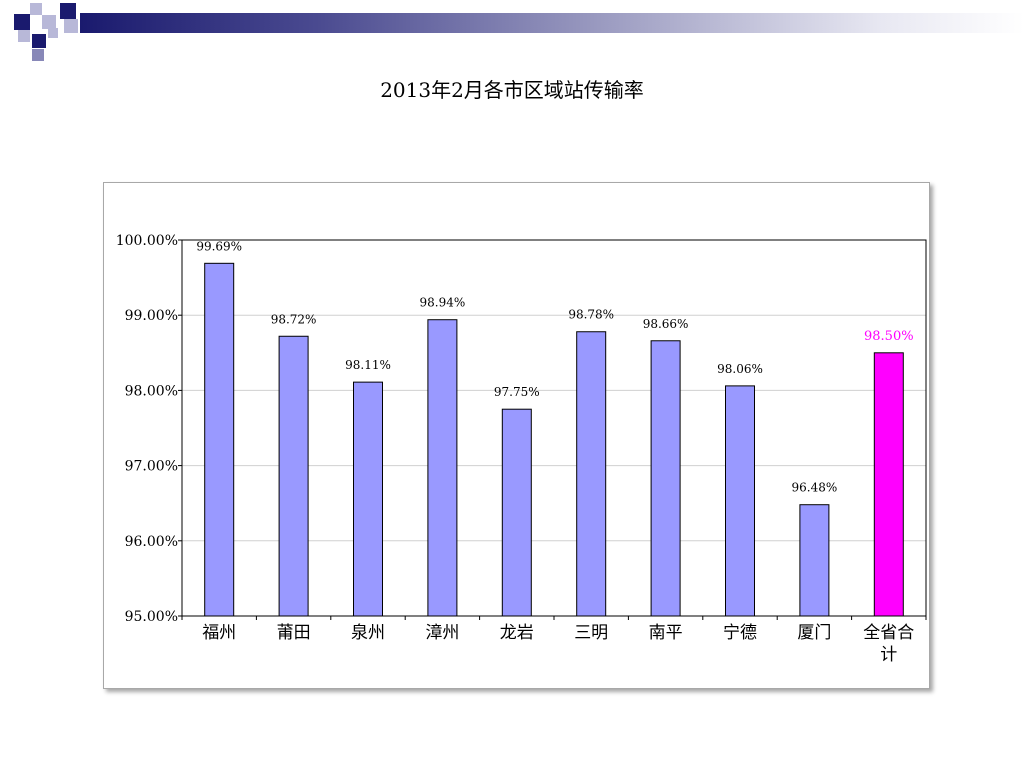  What do you see at coordinates (517, 633) in the screenshot?
I see `x-tick-label: 龙岩` at bounding box center [517, 633].